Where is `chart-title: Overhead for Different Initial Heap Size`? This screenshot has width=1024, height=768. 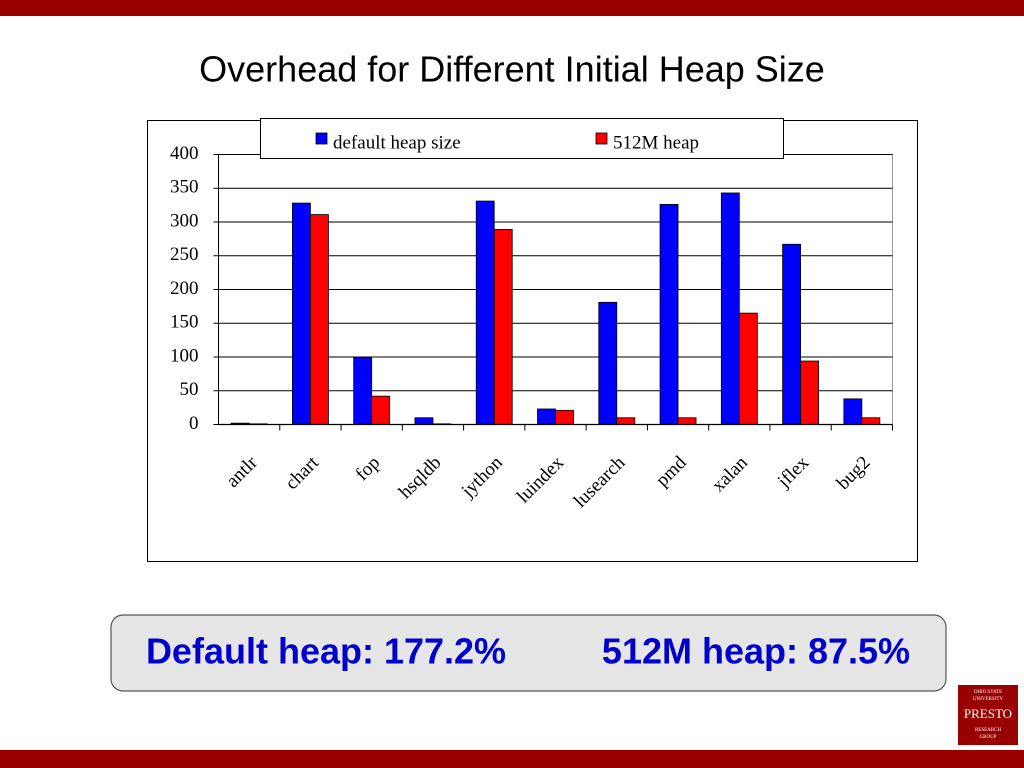 chart-title: Overhead for Different Initial Heap Size is located at coordinates (512, 69).